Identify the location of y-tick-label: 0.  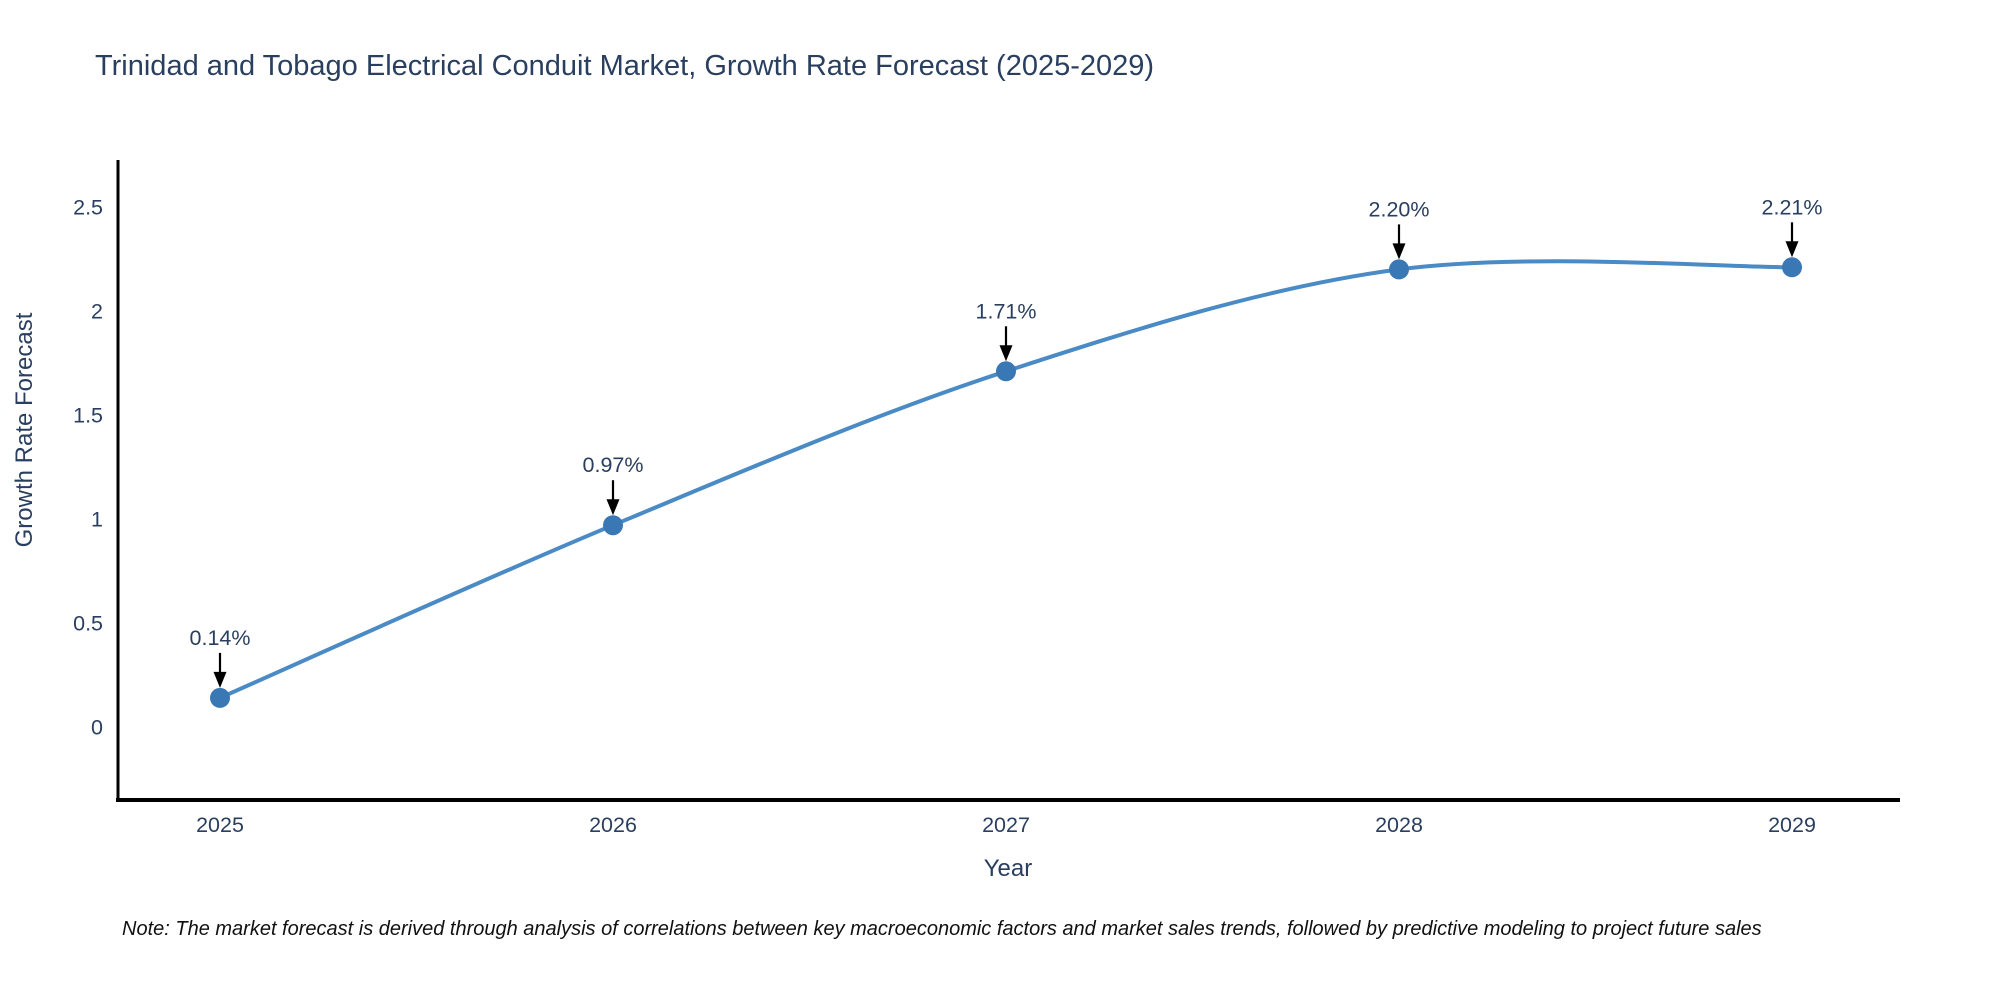
(97, 728).